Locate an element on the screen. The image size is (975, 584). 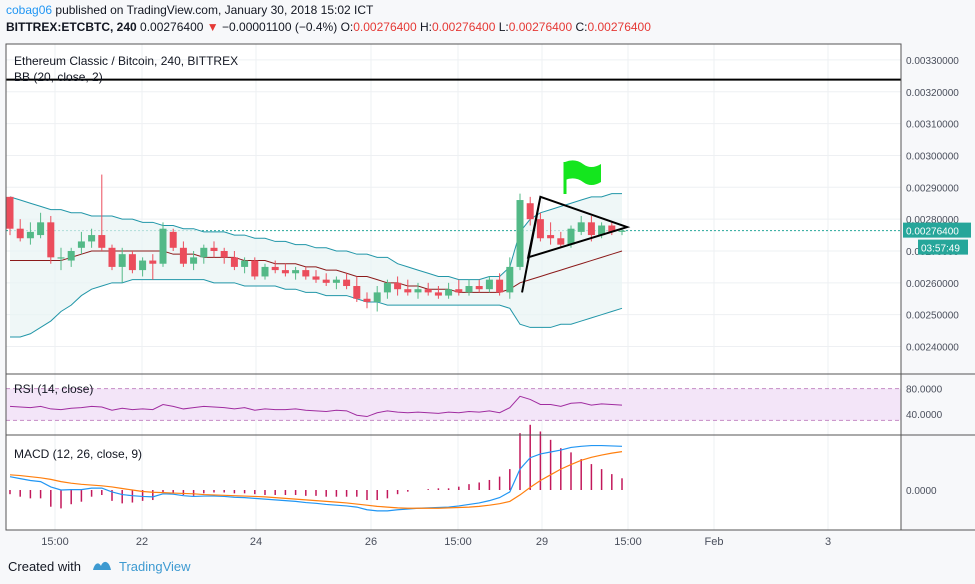
time-tick-label: 29 is located at coordinates (542, 542).